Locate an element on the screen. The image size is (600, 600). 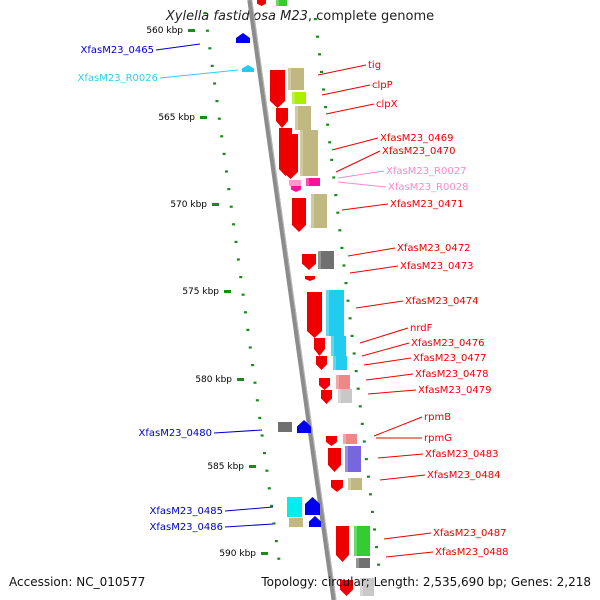
gene-label-rpmg: rpmG is located at coordinates (438, 438).